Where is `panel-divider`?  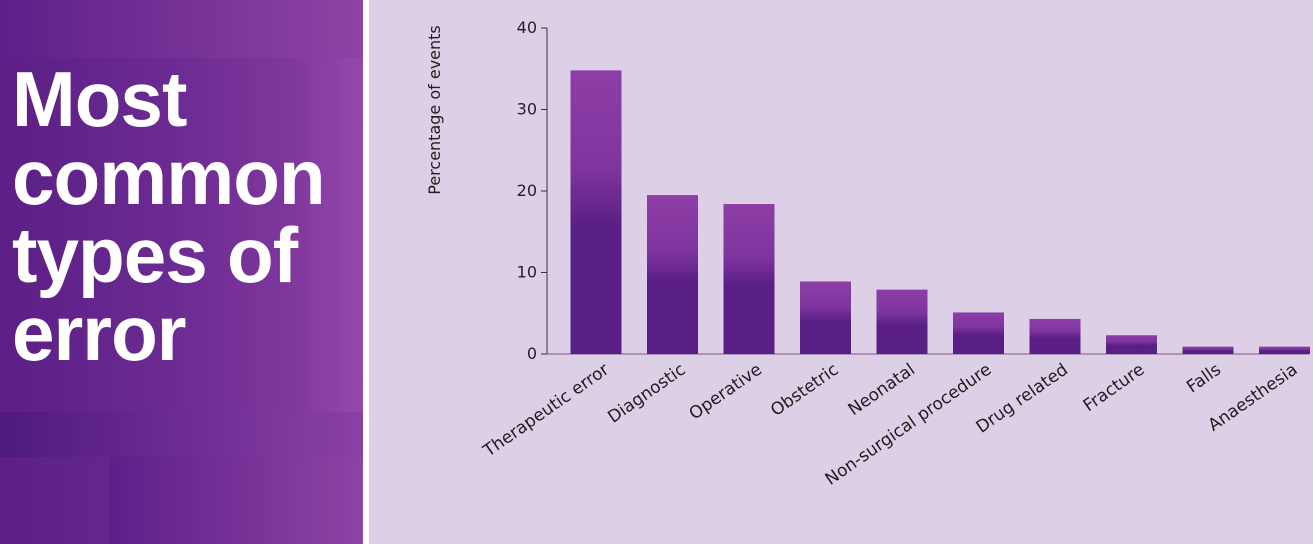
panel-divider is located at coordinates (366, 272).